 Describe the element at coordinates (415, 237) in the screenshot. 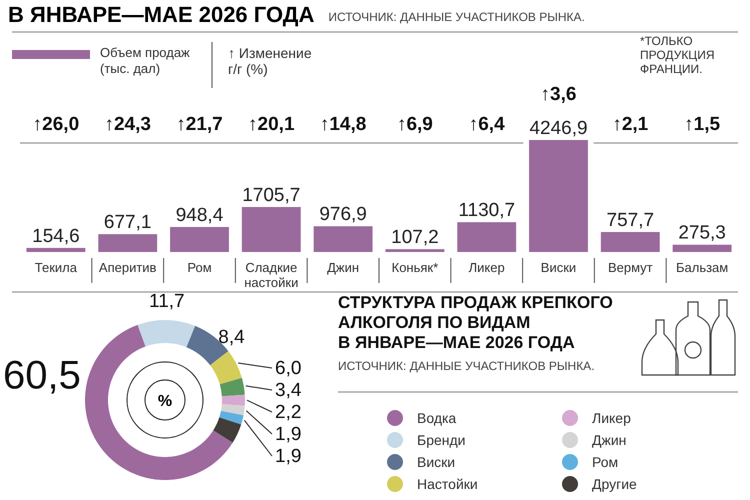

I see `data-label: 107,2` at that location.